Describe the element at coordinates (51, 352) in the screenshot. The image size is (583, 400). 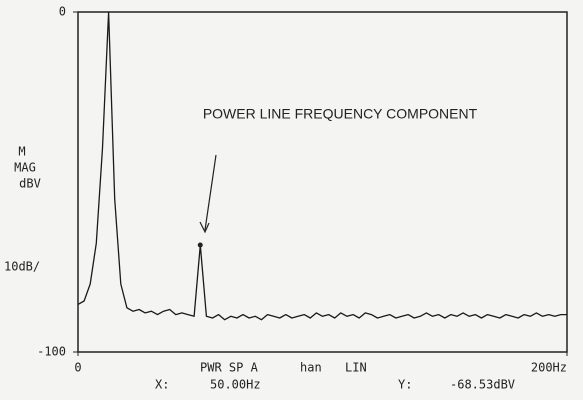
I see `y-tick-label: -100` at that location.